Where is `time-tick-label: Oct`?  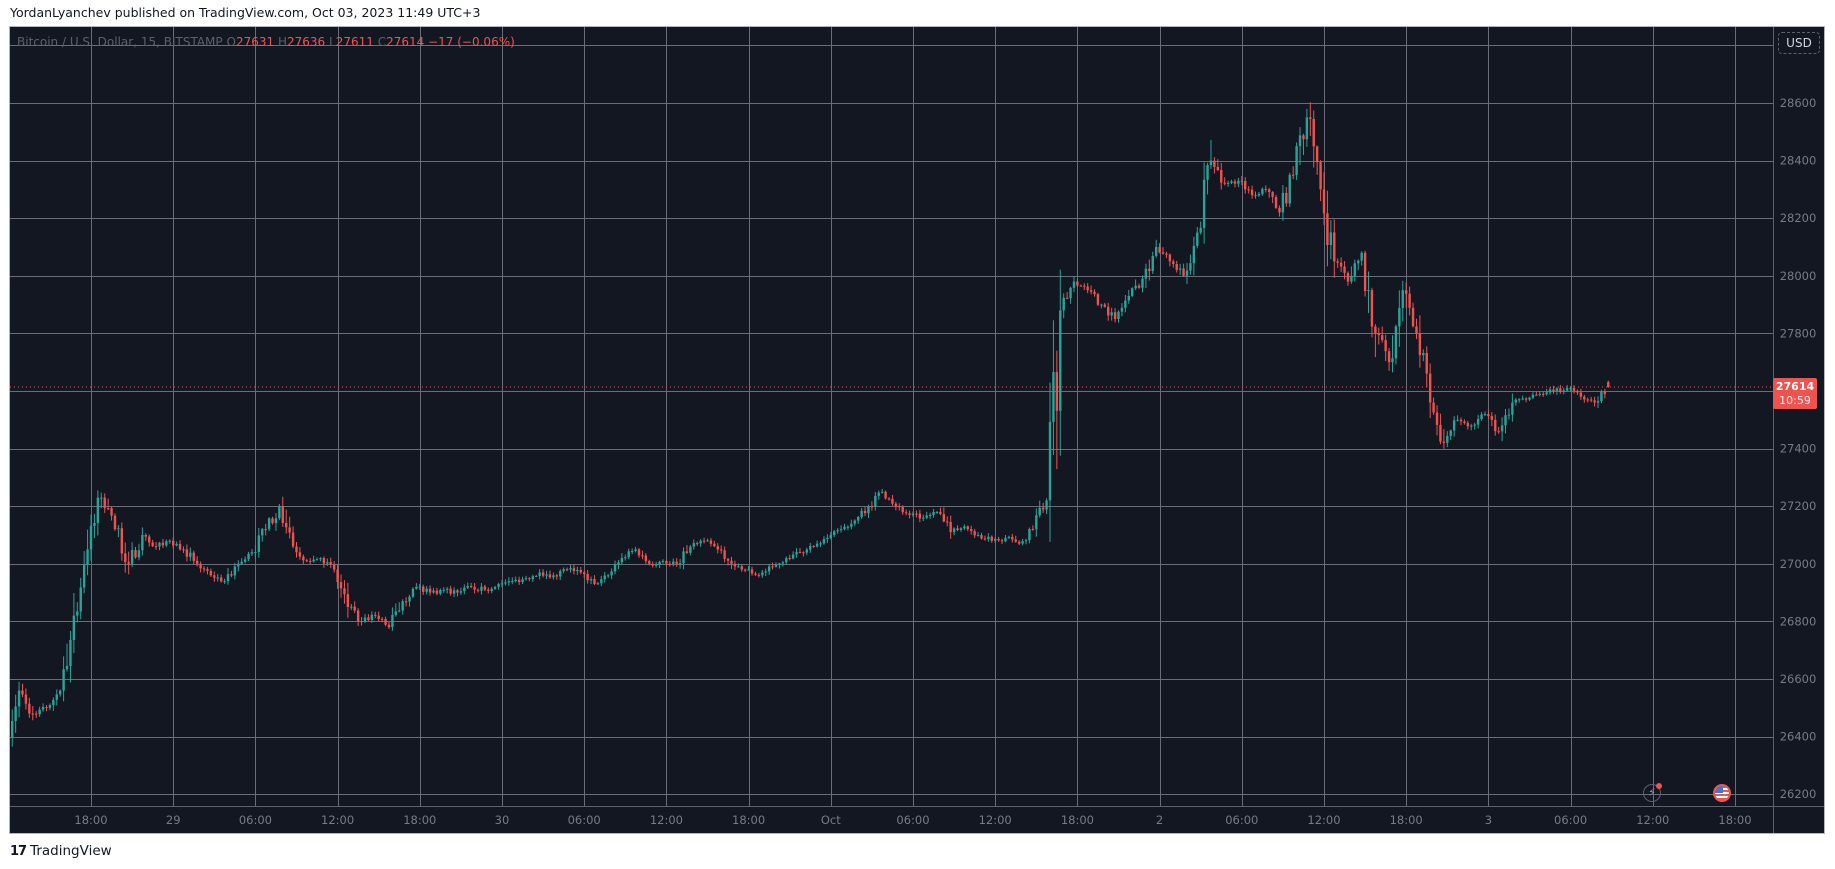 time-tick-label: Oct is located at coordinates (831, 820).